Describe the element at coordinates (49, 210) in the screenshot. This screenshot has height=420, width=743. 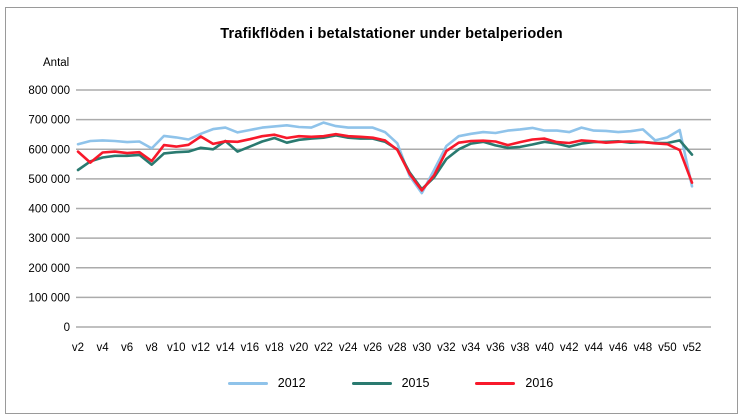
I see `svg-text: 400 000` at that location.